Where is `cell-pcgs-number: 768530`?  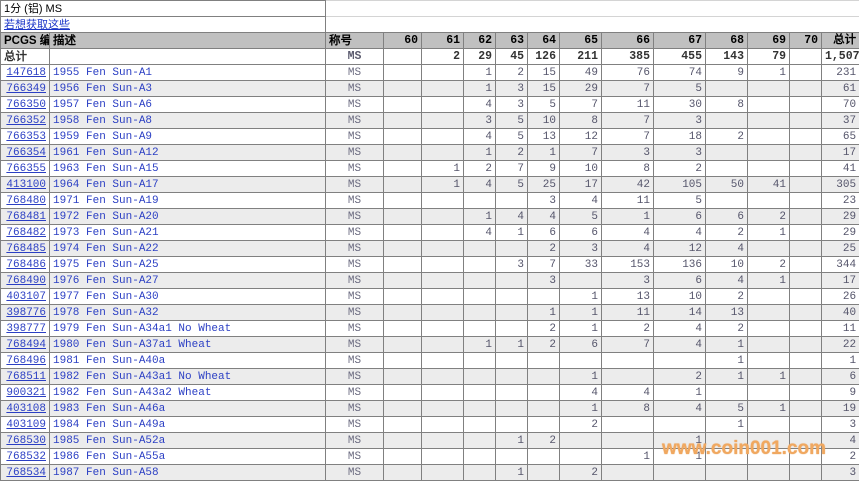
cell-pcgs-number: 768530 is located at coordinates (25, 440).